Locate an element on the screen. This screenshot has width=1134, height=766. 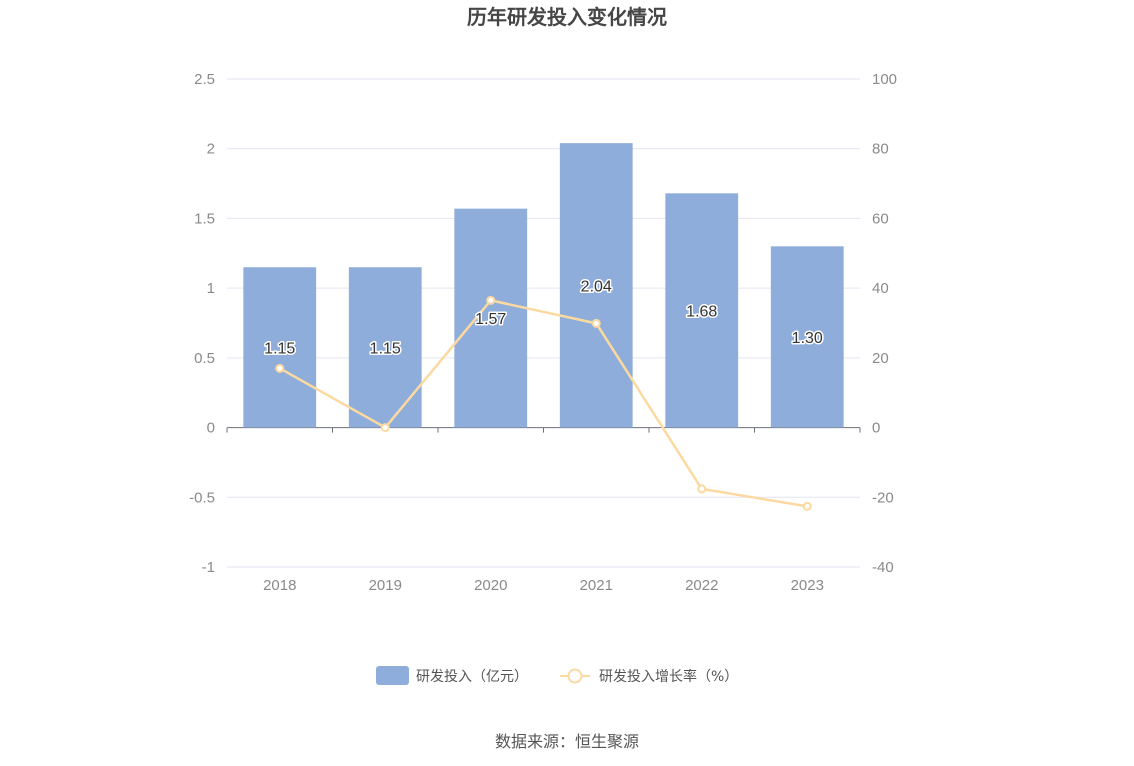
x-tick-label: 2019 is located at coordinates (385, 585).